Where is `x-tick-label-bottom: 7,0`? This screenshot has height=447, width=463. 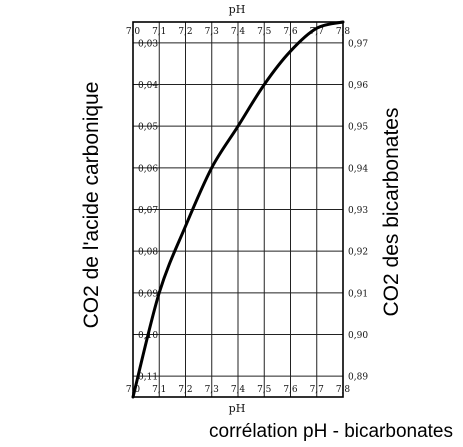
x-tick-label-bottom: 7,0 is located at coordinates (133, 390).